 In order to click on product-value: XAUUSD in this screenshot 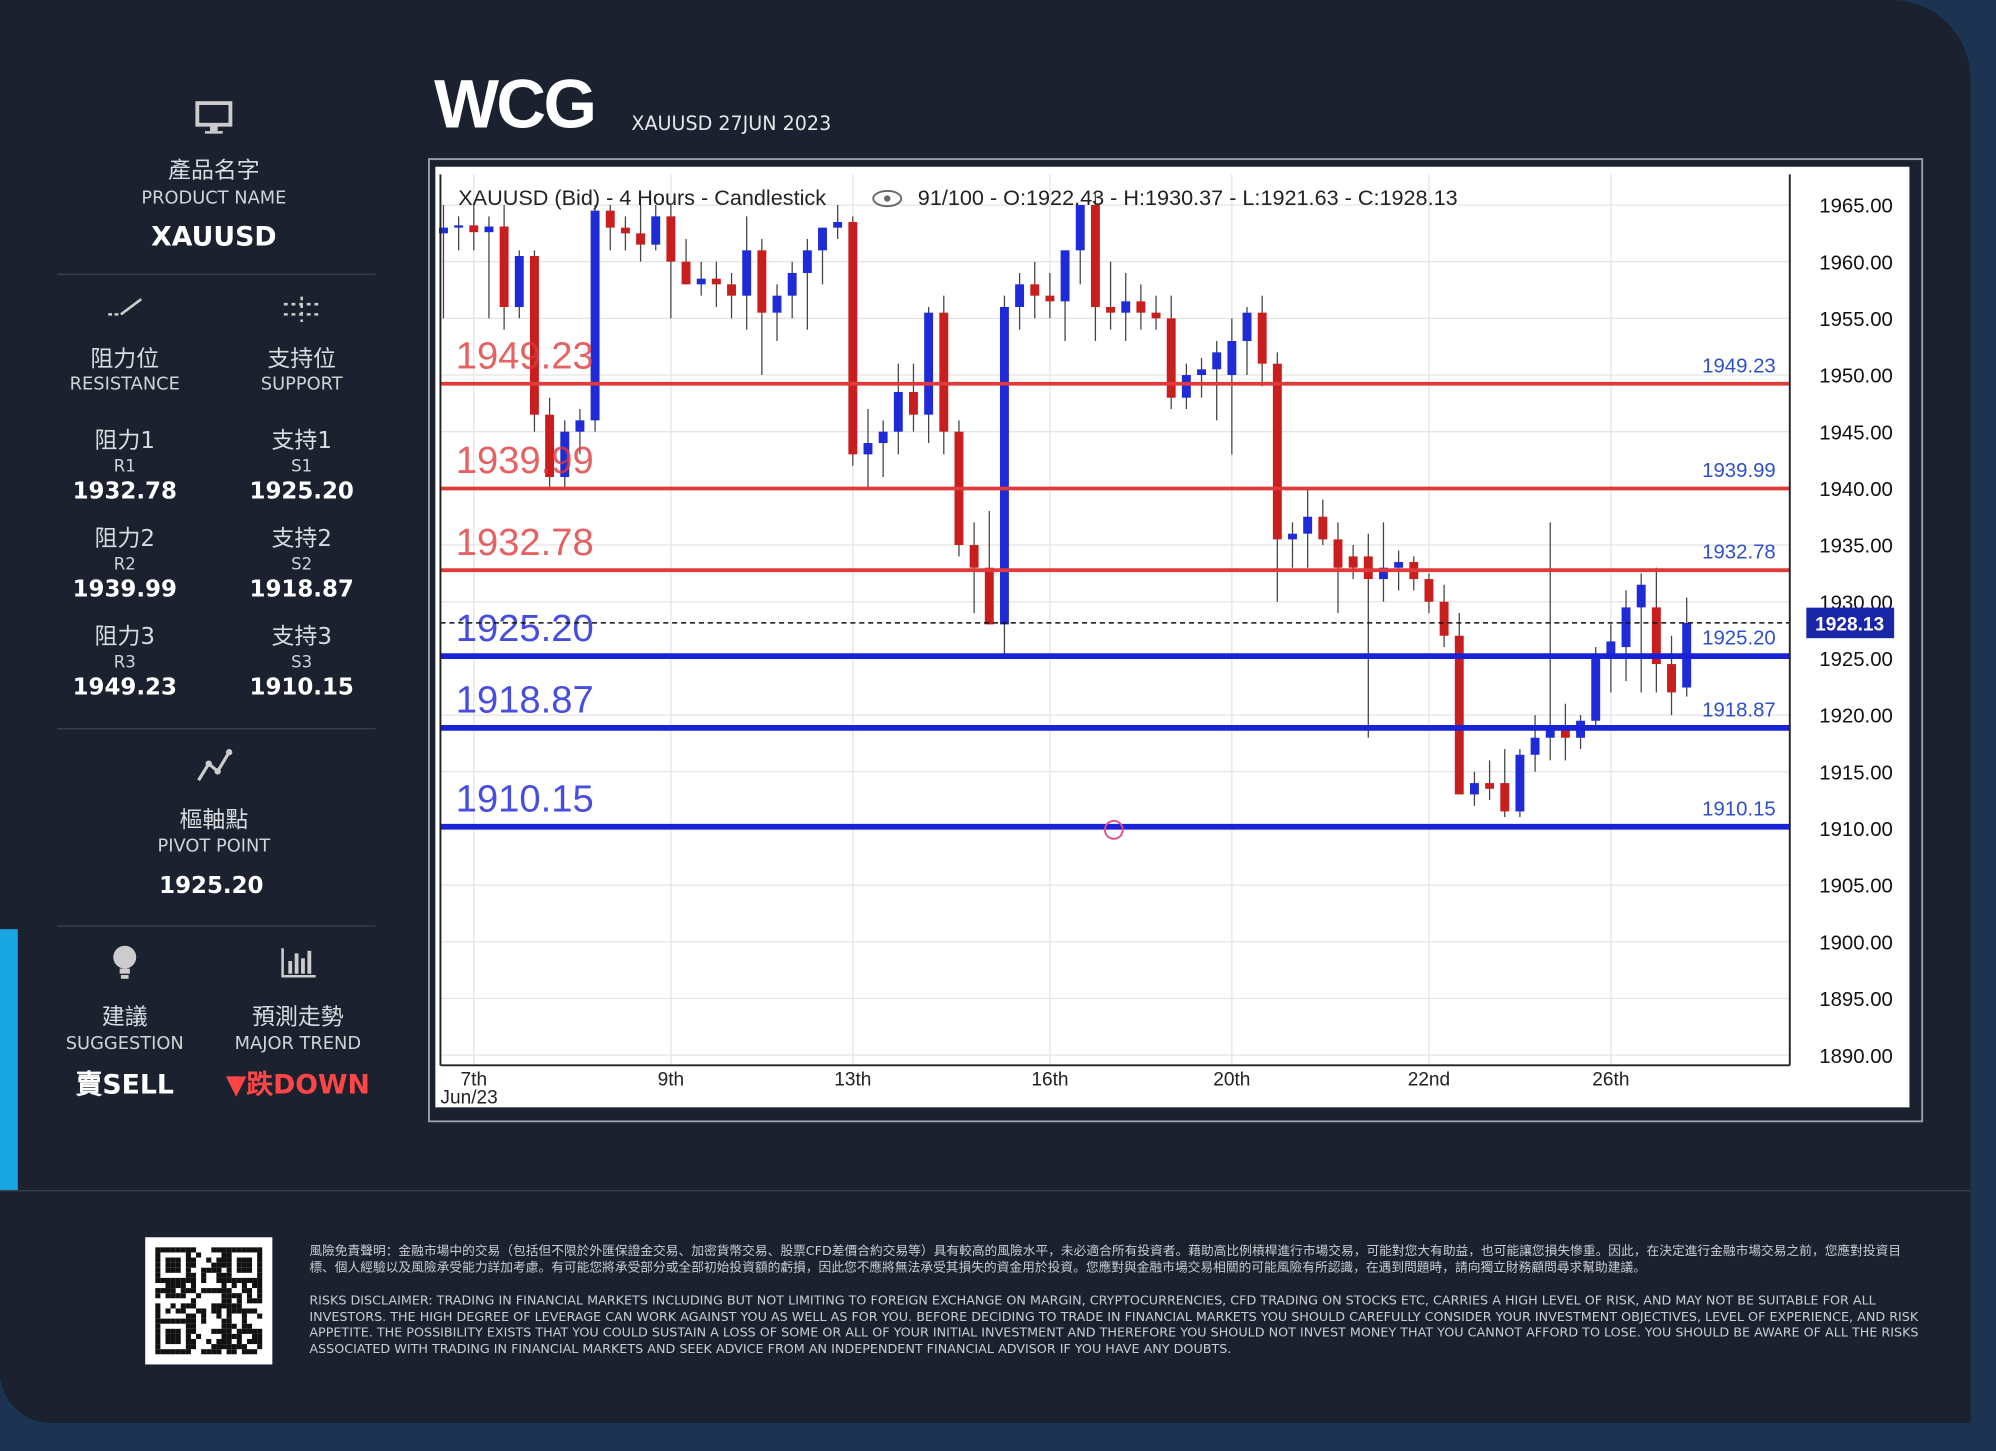, I will do `click(214, 237)`.